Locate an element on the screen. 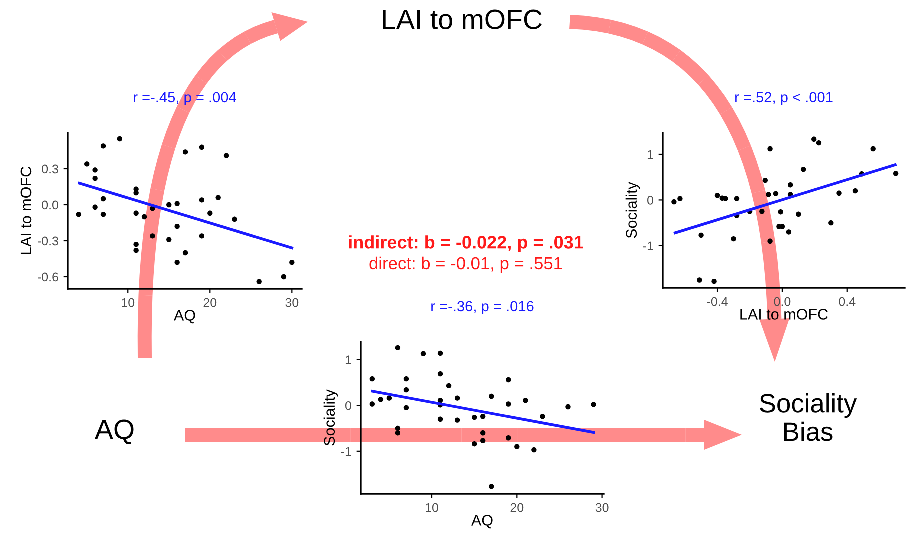 This screenshot has height=536, width=909. x-tick-label: 0.4 is located at coordinates (847, 301).